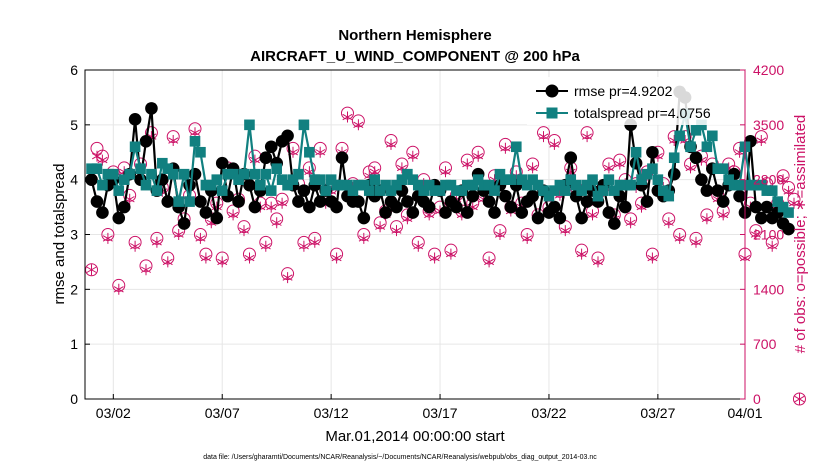 This screenshot has height=470, width=830. Describe the element at coordinates (768, 235) in the screenshot. I see `y2-tick-label: 2100` at that location.